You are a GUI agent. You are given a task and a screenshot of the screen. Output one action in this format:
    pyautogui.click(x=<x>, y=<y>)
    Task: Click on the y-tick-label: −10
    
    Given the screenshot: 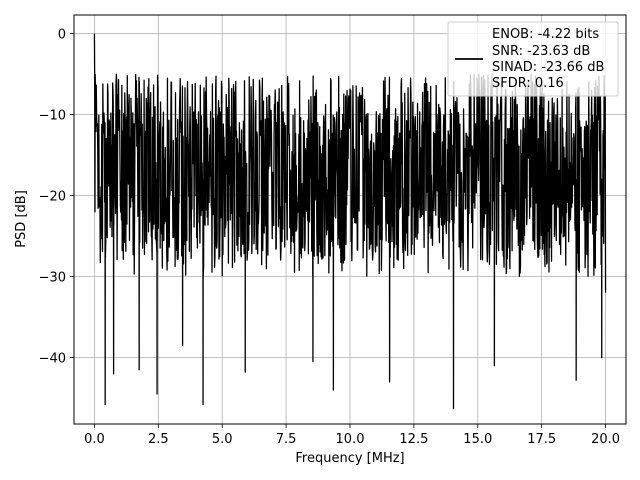 What is the action you would take?
    pyautogui.click(x=52, y=116)
    